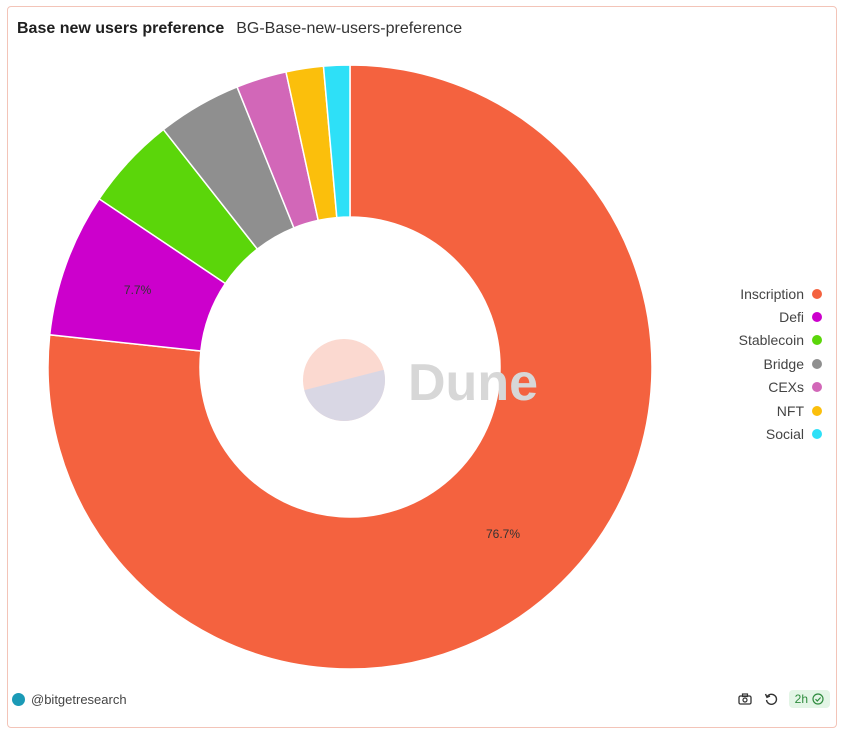 Image resolution: width=846 pixels, height=736 pixels. I want to click on refresh-icon, so click(771, 699).